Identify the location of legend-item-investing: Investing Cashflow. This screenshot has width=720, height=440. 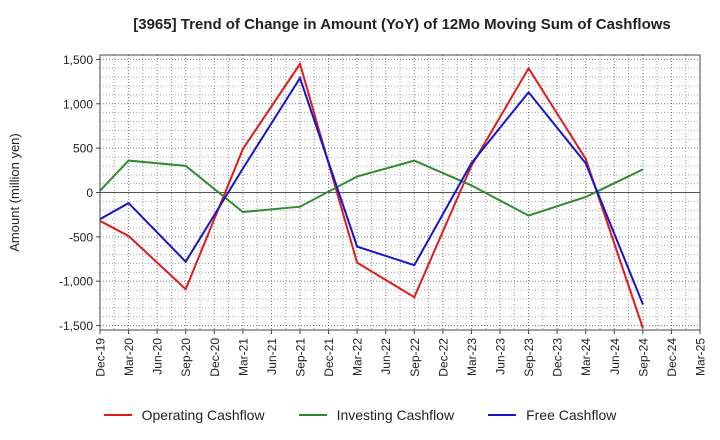
(376, 415).